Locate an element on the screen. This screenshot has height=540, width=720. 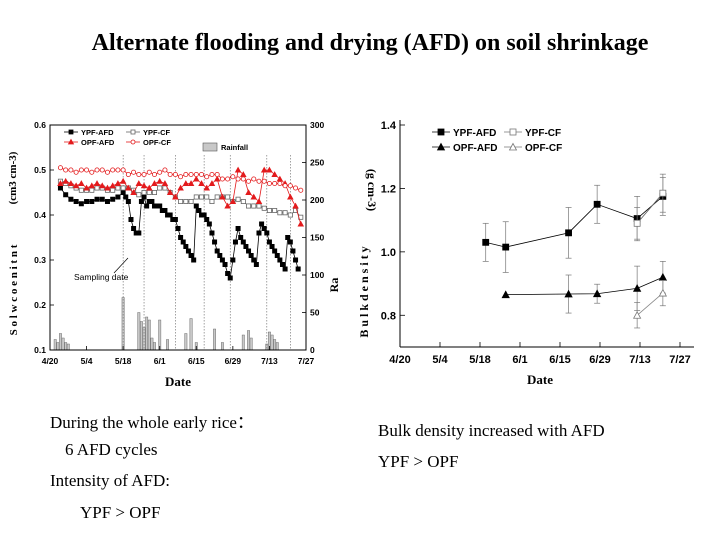
x-tick-label: 6/29 is located at coordinates (233, 361).